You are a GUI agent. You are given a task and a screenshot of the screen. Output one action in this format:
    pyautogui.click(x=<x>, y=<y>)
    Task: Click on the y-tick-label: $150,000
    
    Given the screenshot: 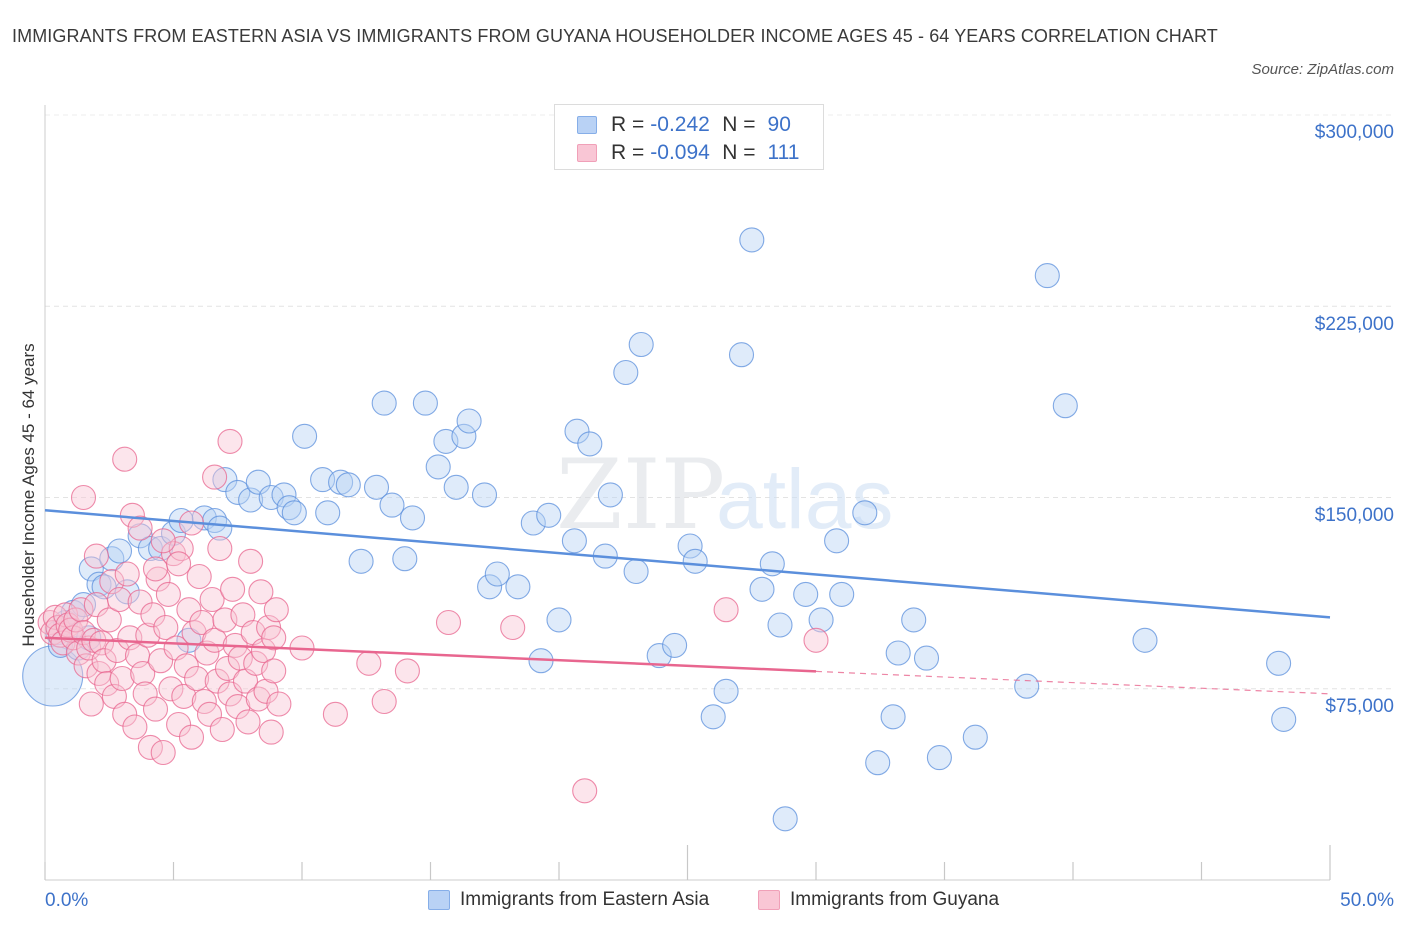 What is the action you would take?
    pyautogui.click(x=1354, y=515)
    